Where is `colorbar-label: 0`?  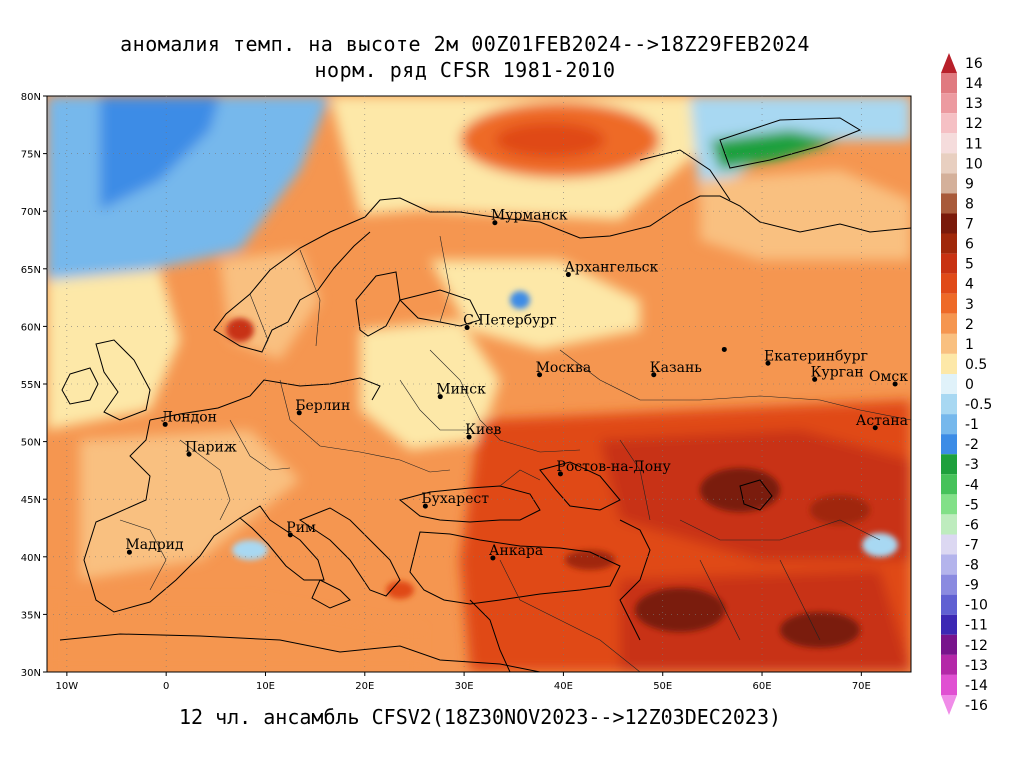 colorbar-label: 0 is located at coordinates (969, 385).